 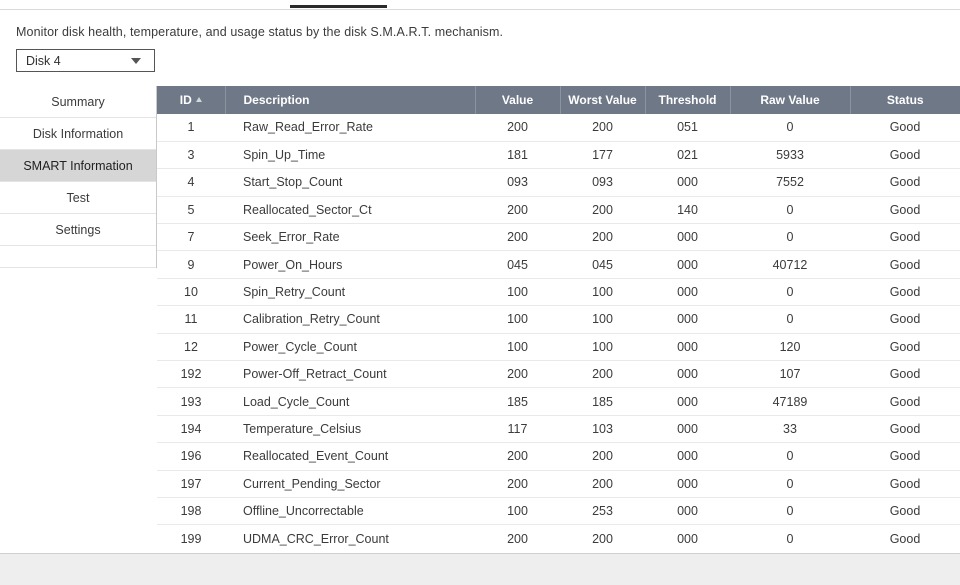 I want to click on table-row: 193 Load_Cycle_Count 185 185 000 47189 Good, so click(x=558, y=401).